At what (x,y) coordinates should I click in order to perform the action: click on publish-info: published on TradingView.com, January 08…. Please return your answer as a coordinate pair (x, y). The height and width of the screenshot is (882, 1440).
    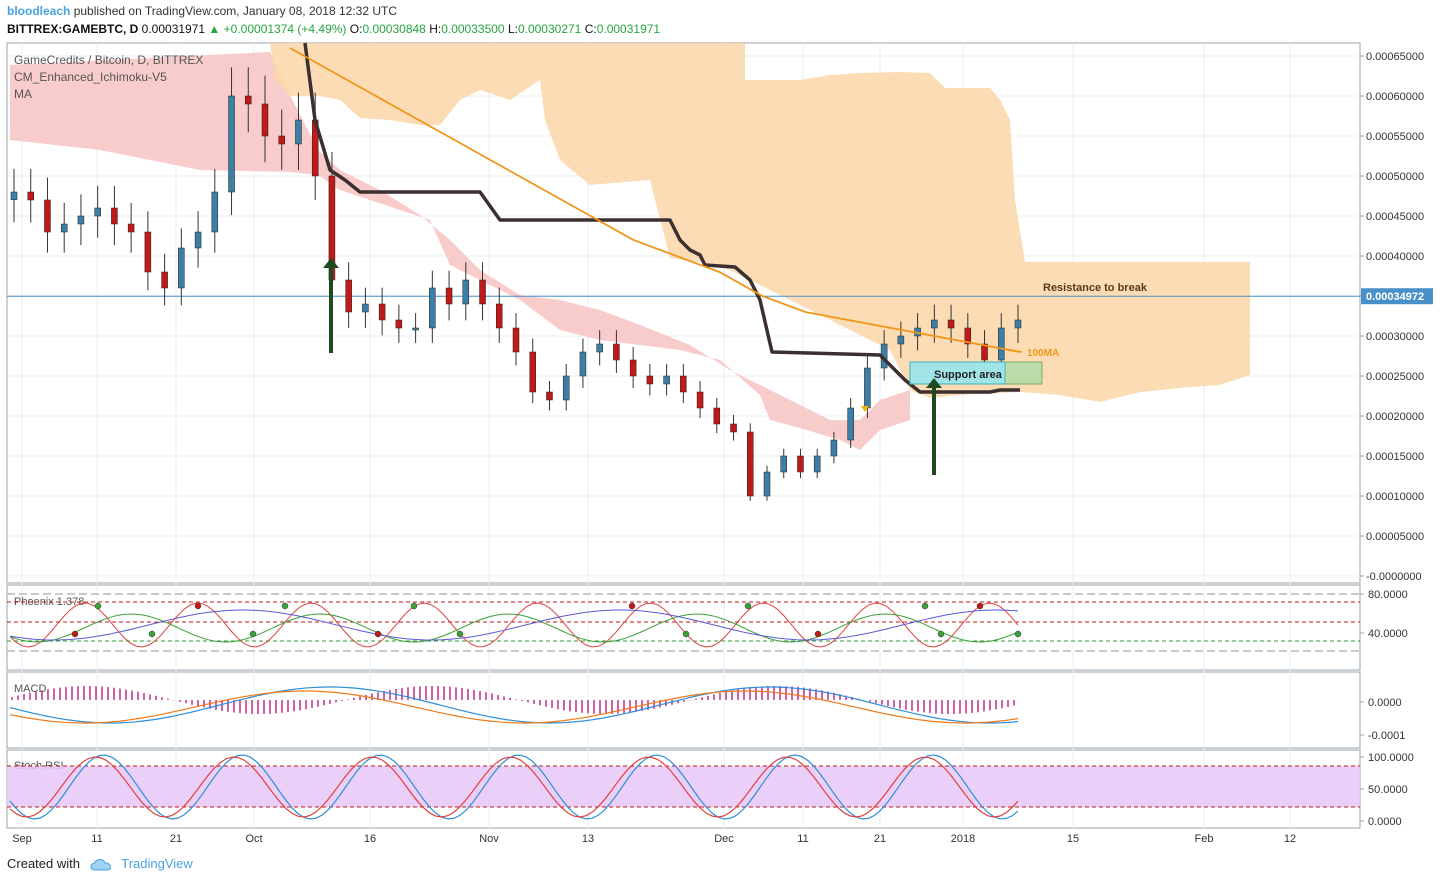
    Looking at the image, I should click on (235, 11).